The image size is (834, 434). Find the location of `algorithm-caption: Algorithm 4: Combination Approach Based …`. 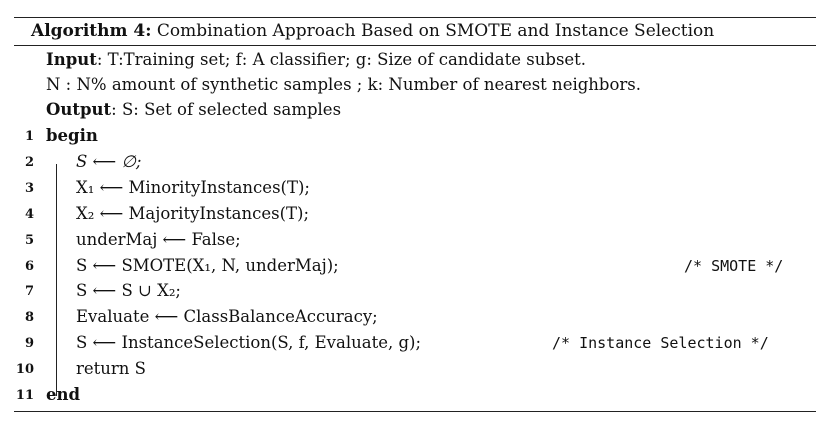

algorithm-caption: Algorithm 4: Combination Approach Based … is located at coordinates (372, 31).